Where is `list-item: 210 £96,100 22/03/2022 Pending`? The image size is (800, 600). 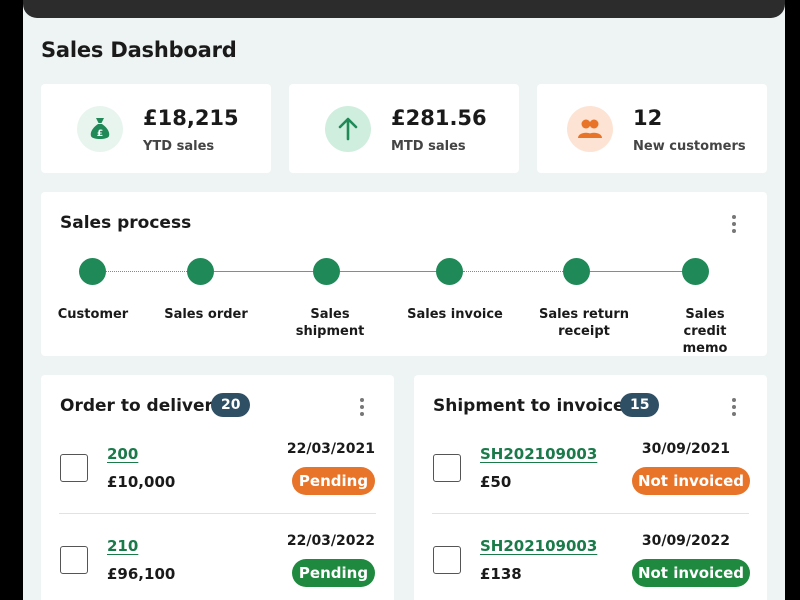
list-item: 210 £96,100 22/03/2022 Pending is located at coordinates (217, 563).